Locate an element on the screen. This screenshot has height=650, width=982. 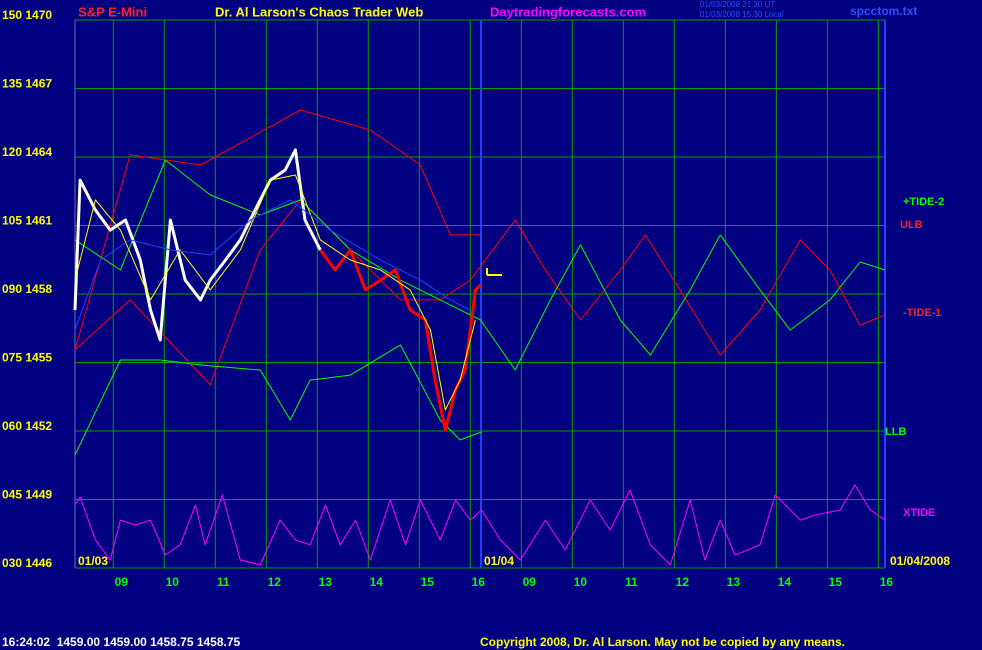
date-label: 01/04/2008 is located at coordinates (920, 561).